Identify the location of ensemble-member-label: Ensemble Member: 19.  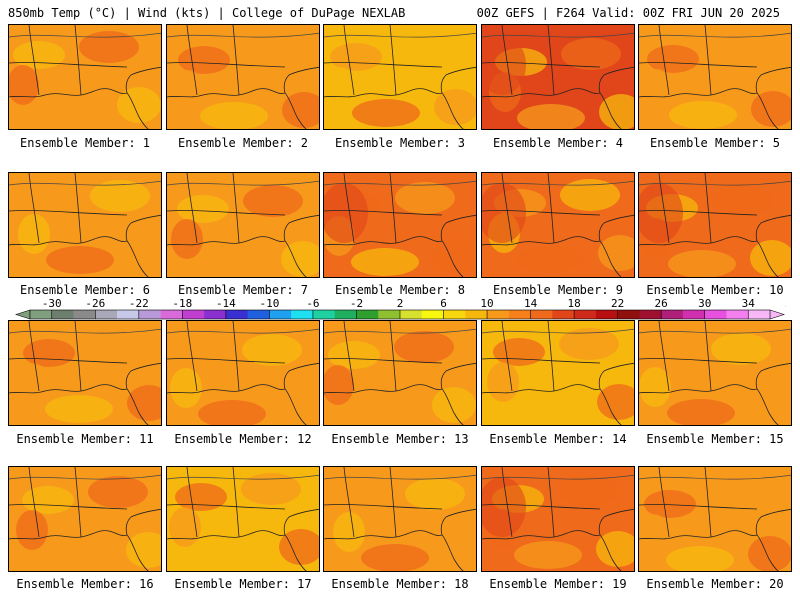
(558, 584).